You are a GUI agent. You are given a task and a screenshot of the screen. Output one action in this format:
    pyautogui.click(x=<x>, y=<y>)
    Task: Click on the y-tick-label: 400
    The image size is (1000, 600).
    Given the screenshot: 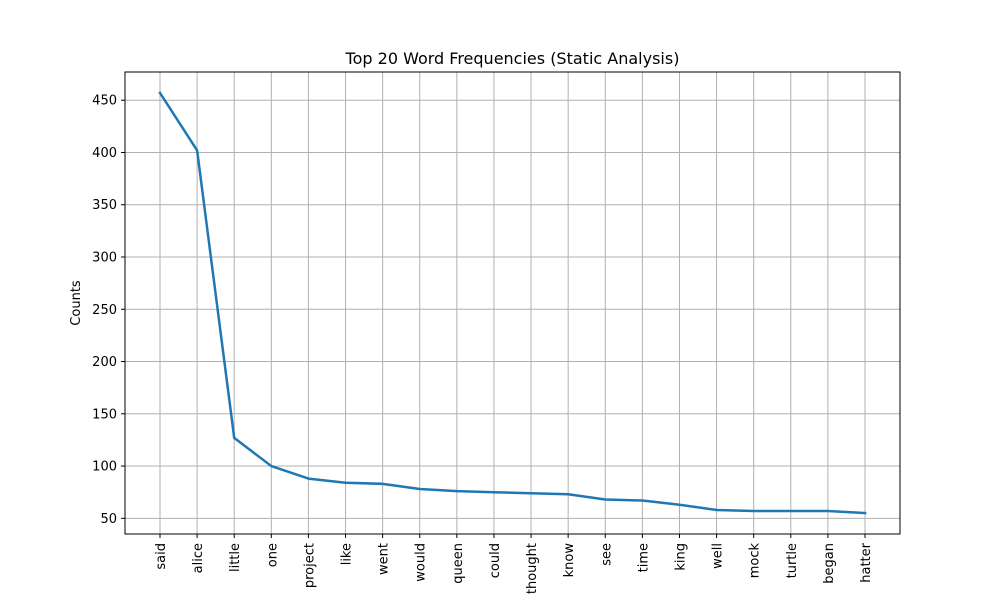 What is the action you would take?
    pyautogui.click(x=104, y=153)
    